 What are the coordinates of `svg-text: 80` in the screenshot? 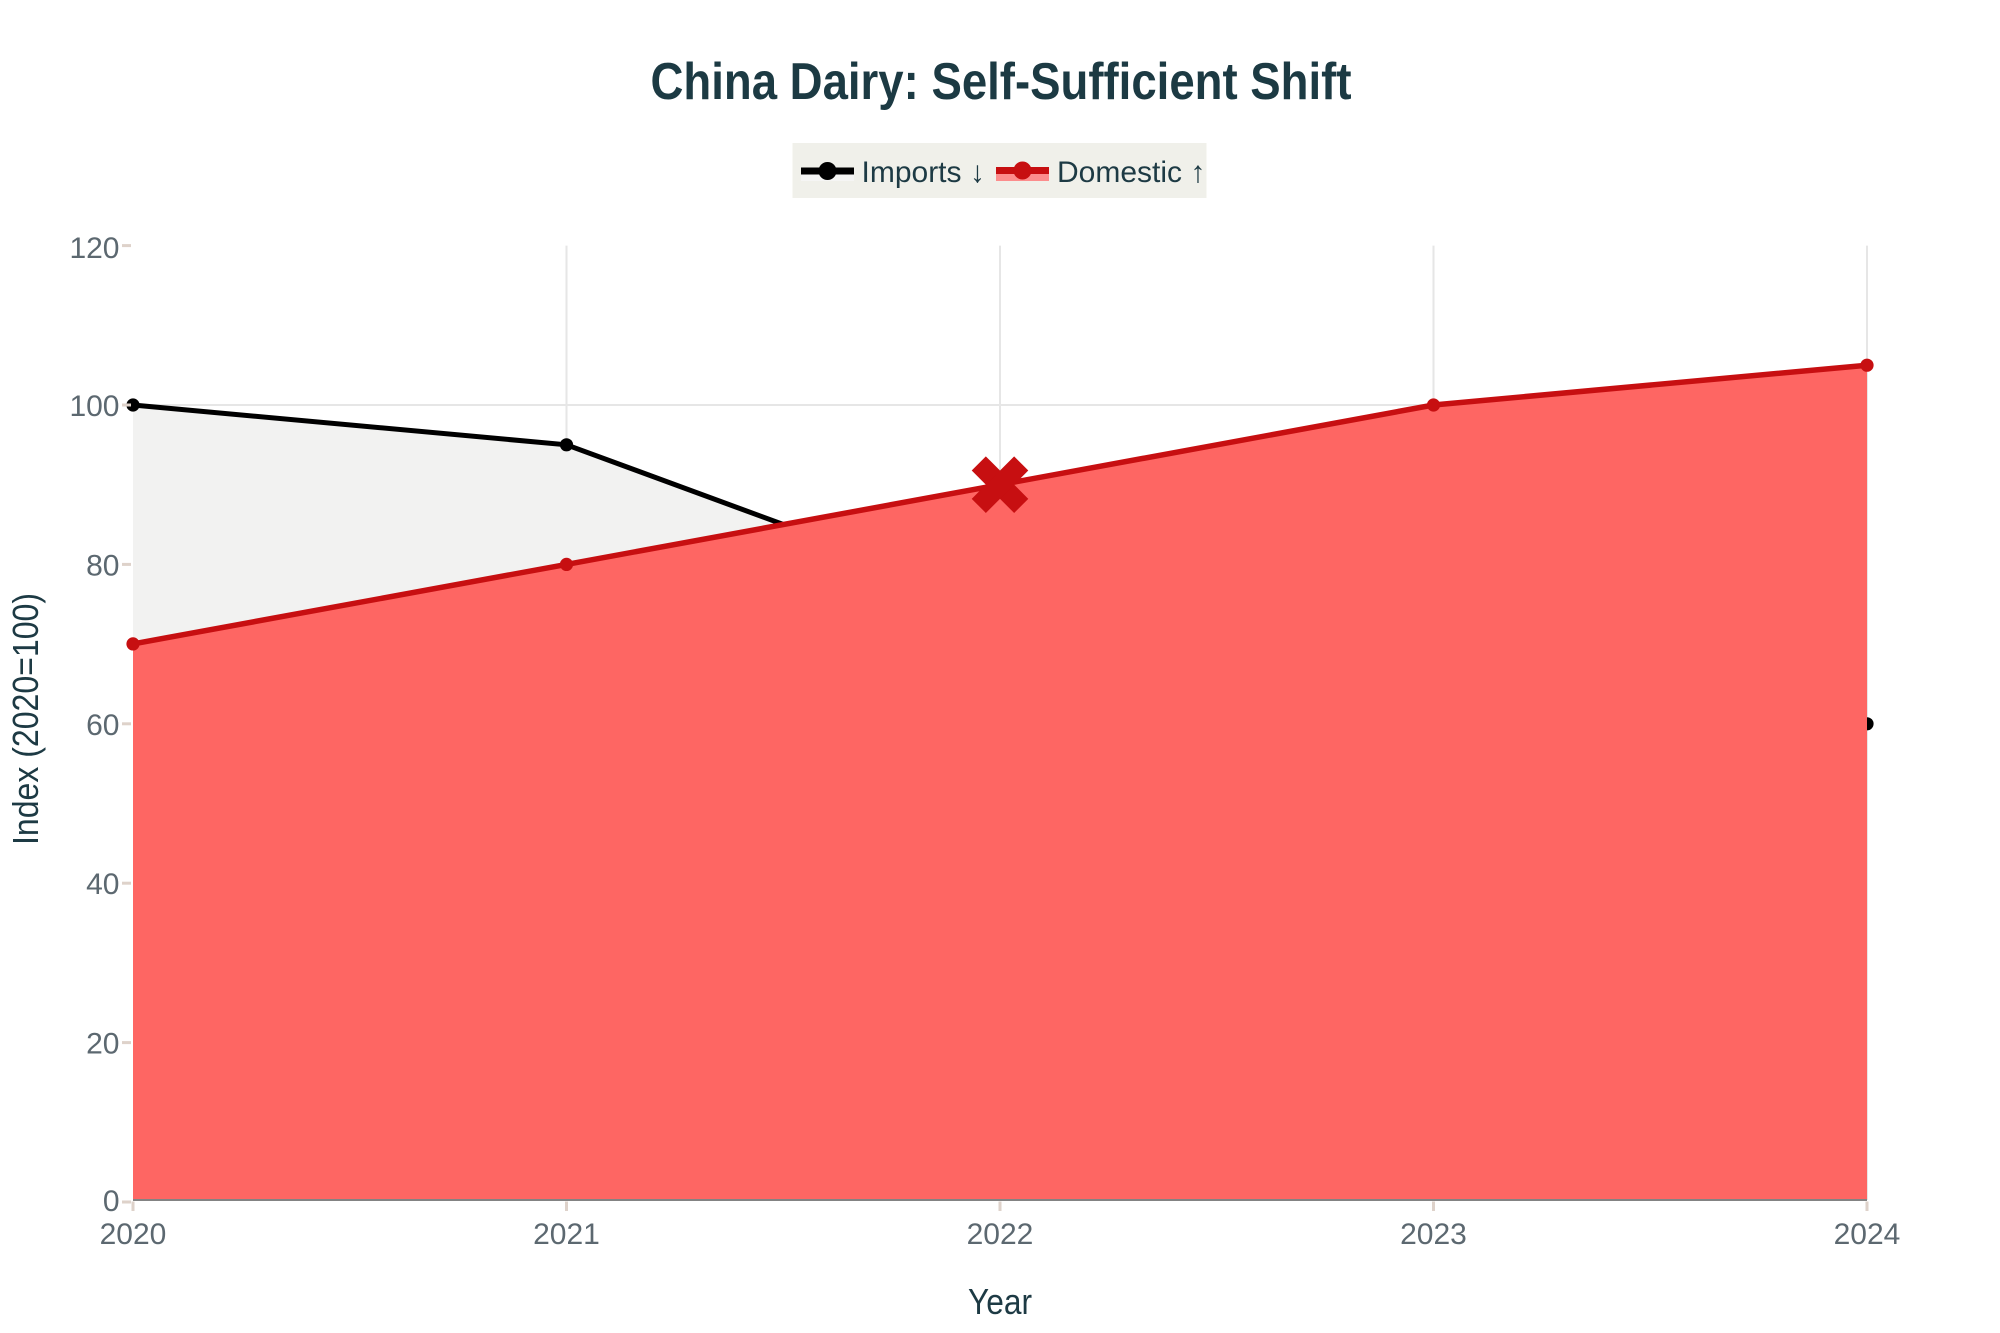 It's located at (102, 565).